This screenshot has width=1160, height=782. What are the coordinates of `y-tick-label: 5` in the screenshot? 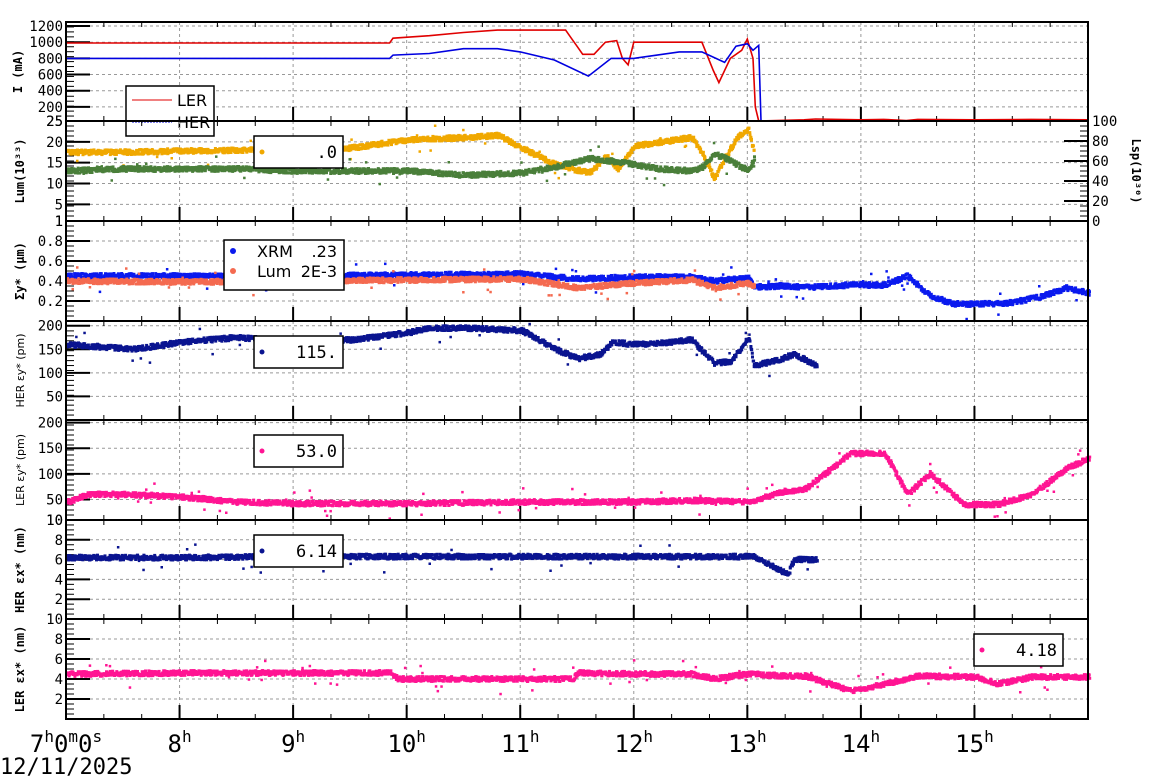 It's located at (59, 205).